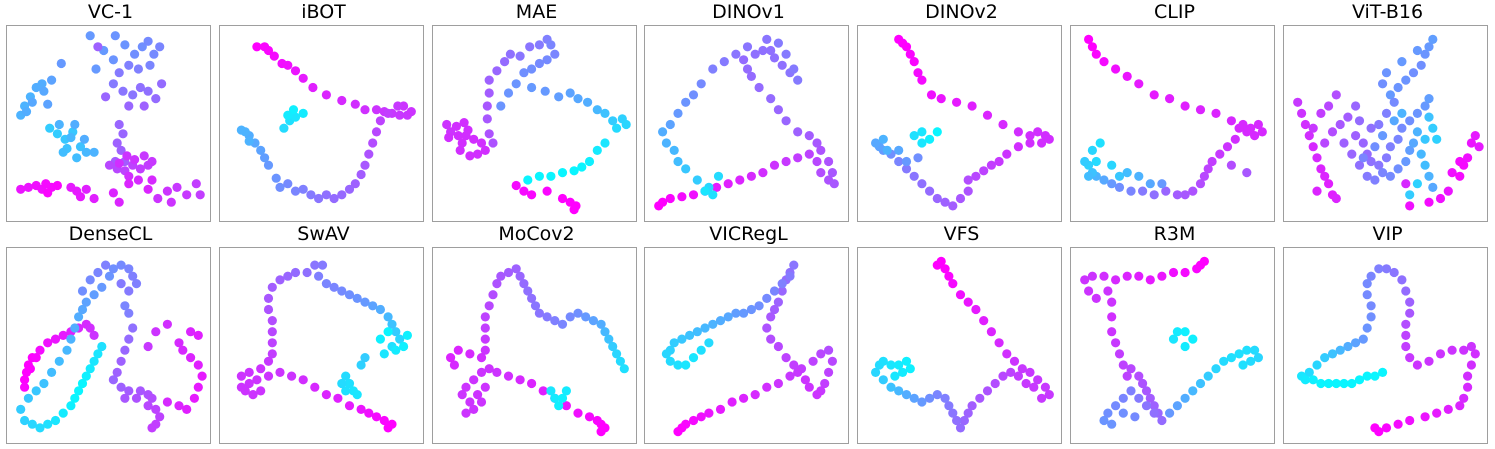 This screenshot has width=1495, height=449. What do you see at coordinates (1385, 123) in the screenshot?
I see `plot-area` at bounding box center [1385, 123].